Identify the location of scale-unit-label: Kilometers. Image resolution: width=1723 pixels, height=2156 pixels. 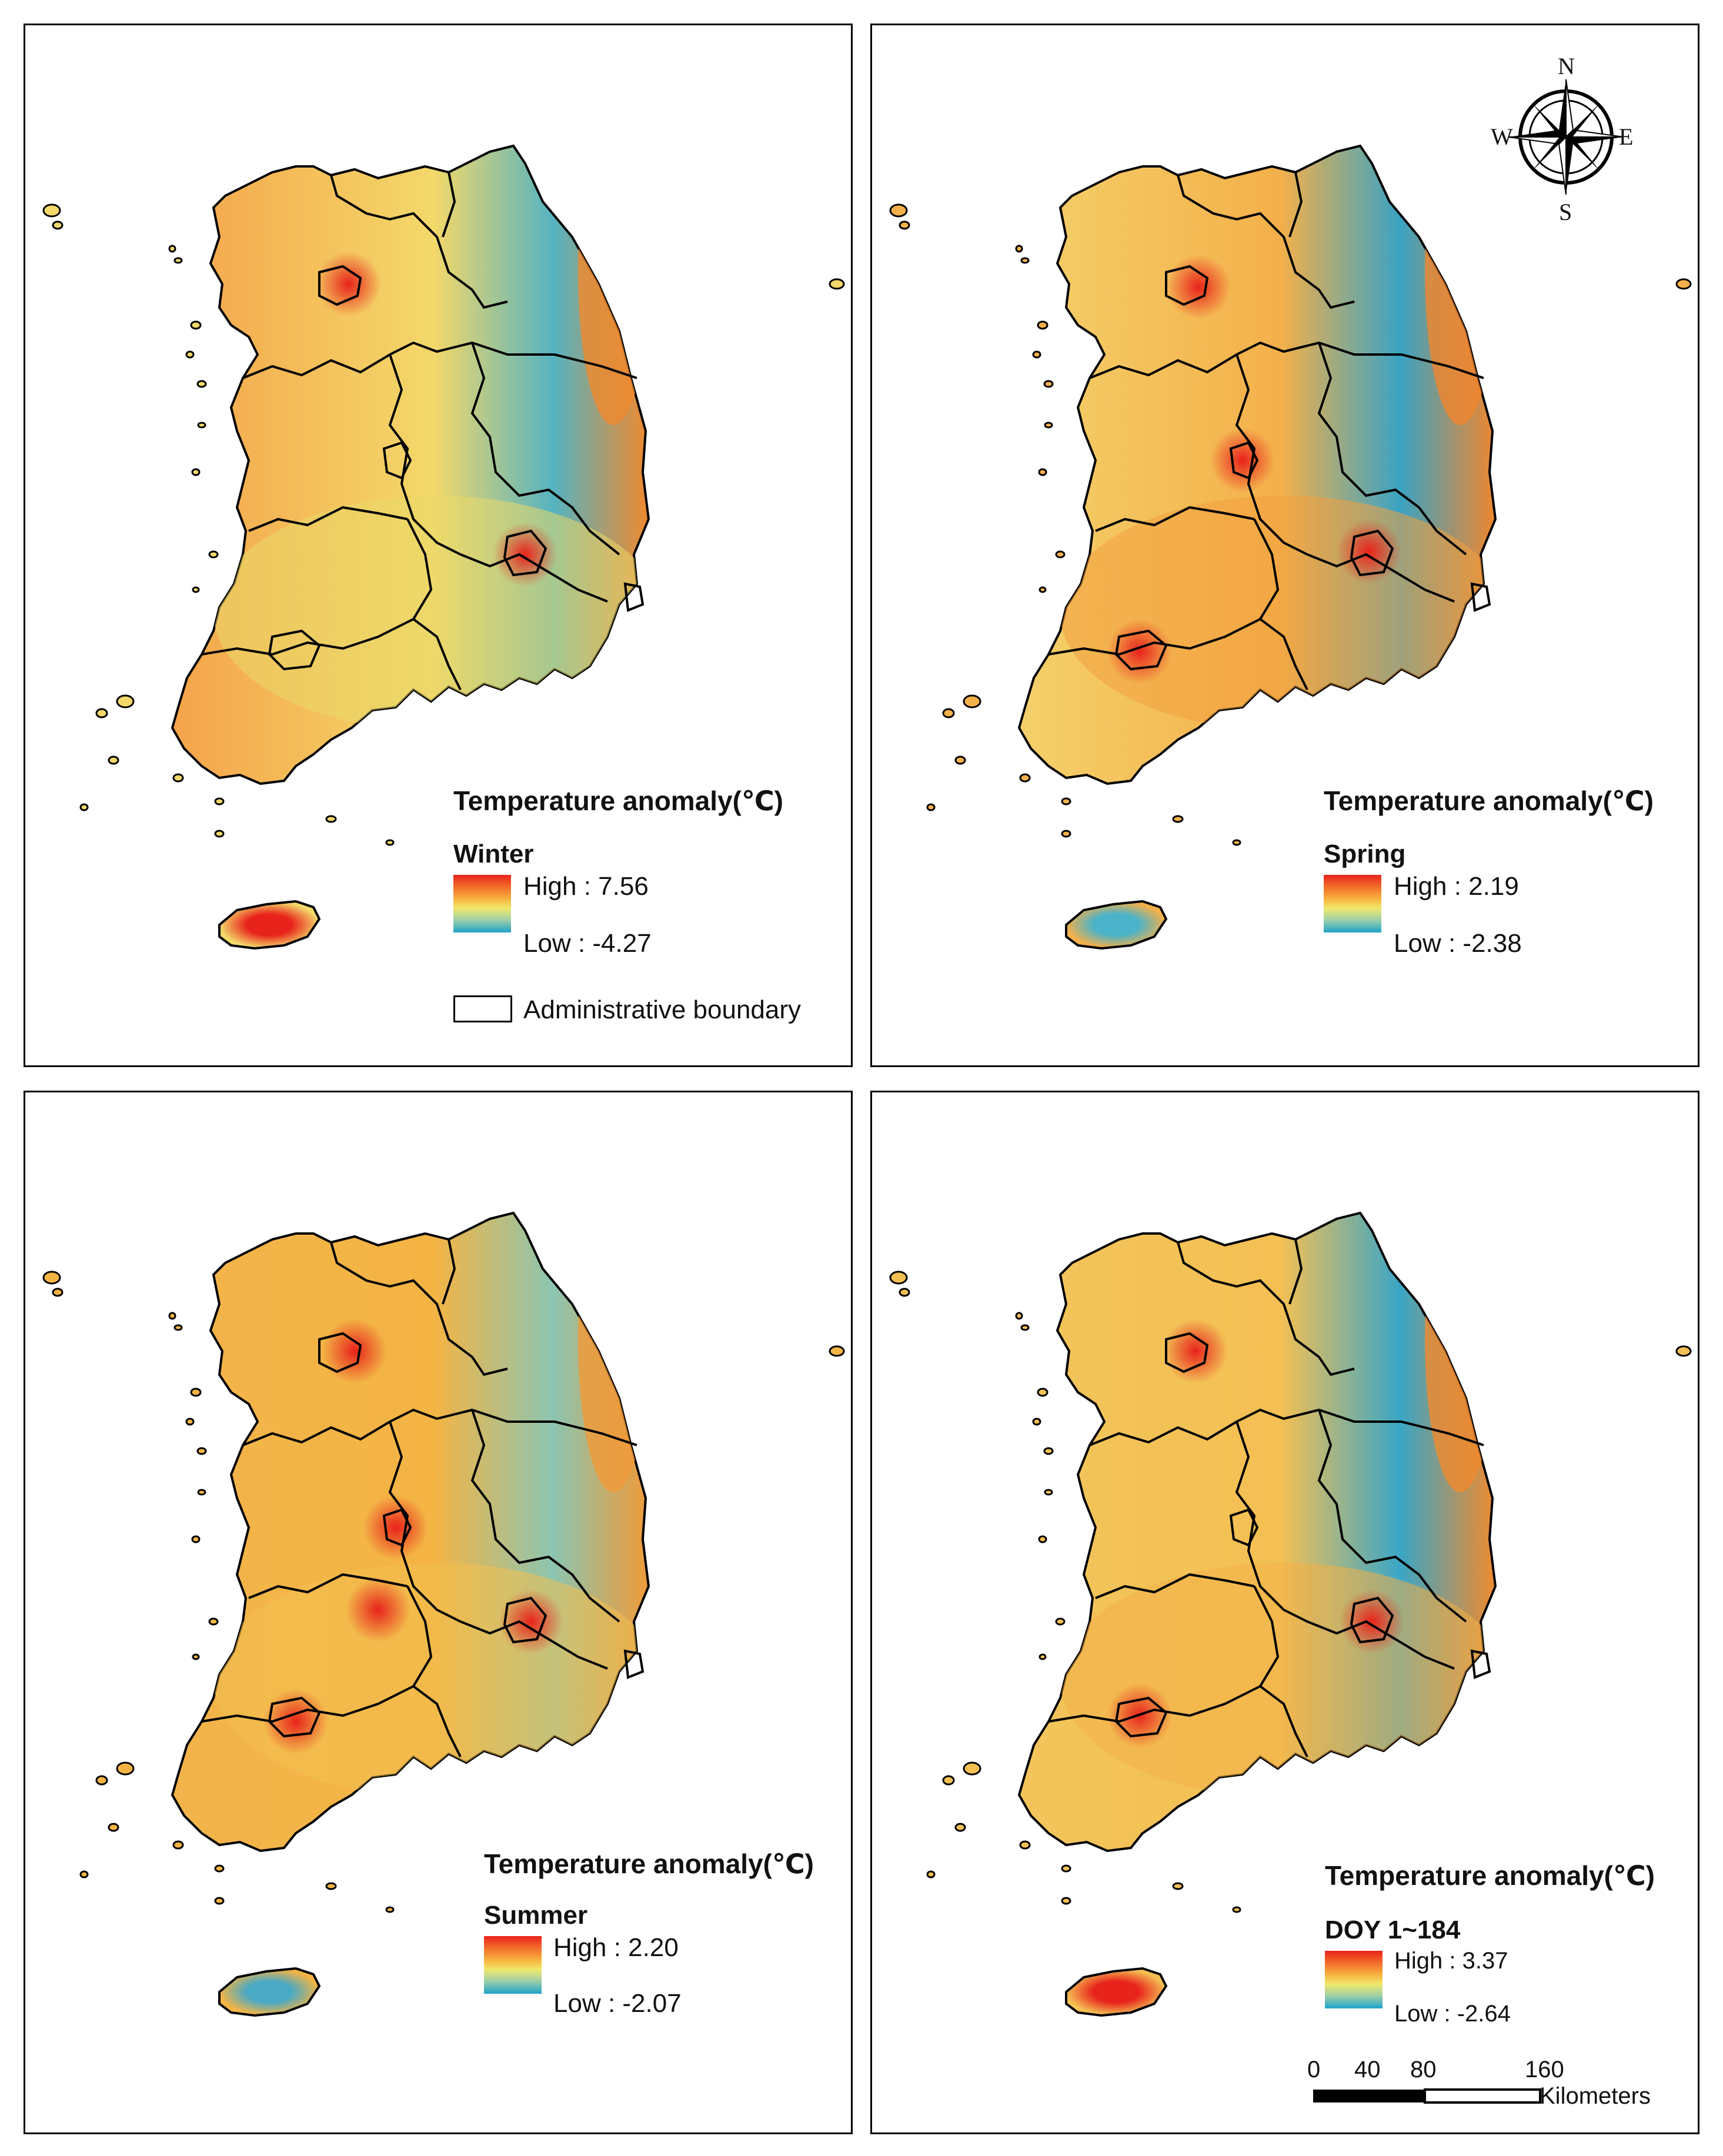
(1595, 2096).